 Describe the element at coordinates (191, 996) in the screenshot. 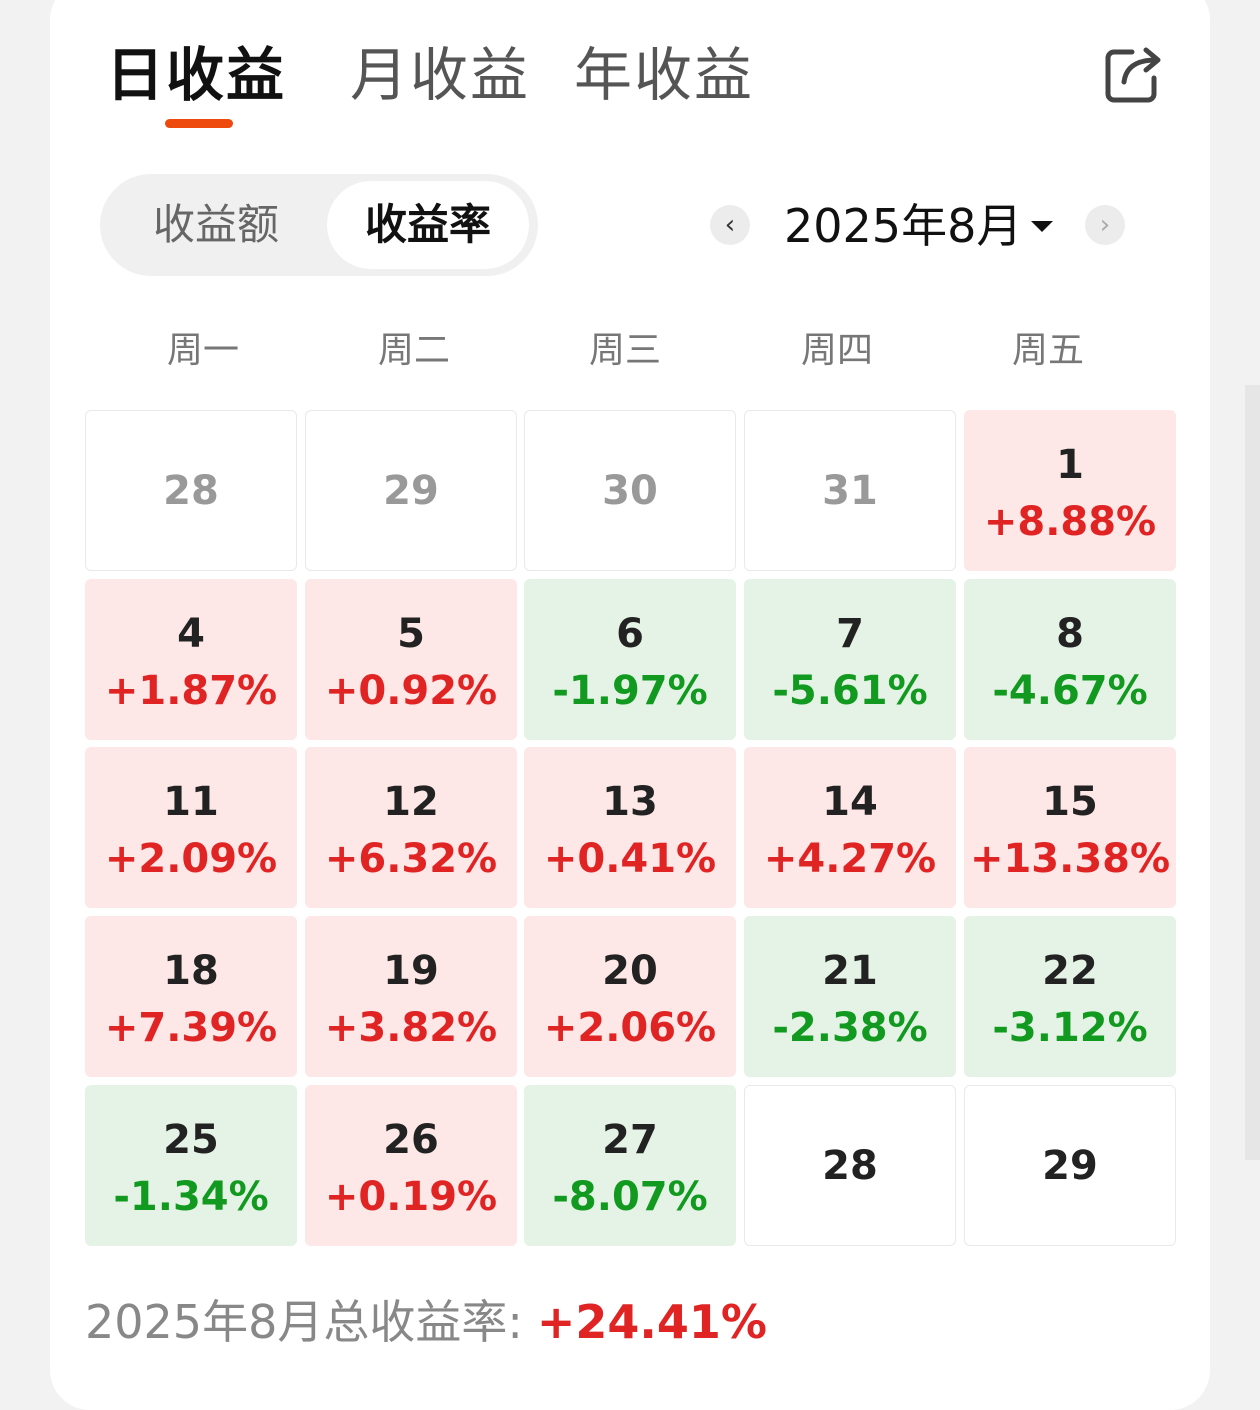

I see `calendar-day-cell: 18 +7.39%` at that location.